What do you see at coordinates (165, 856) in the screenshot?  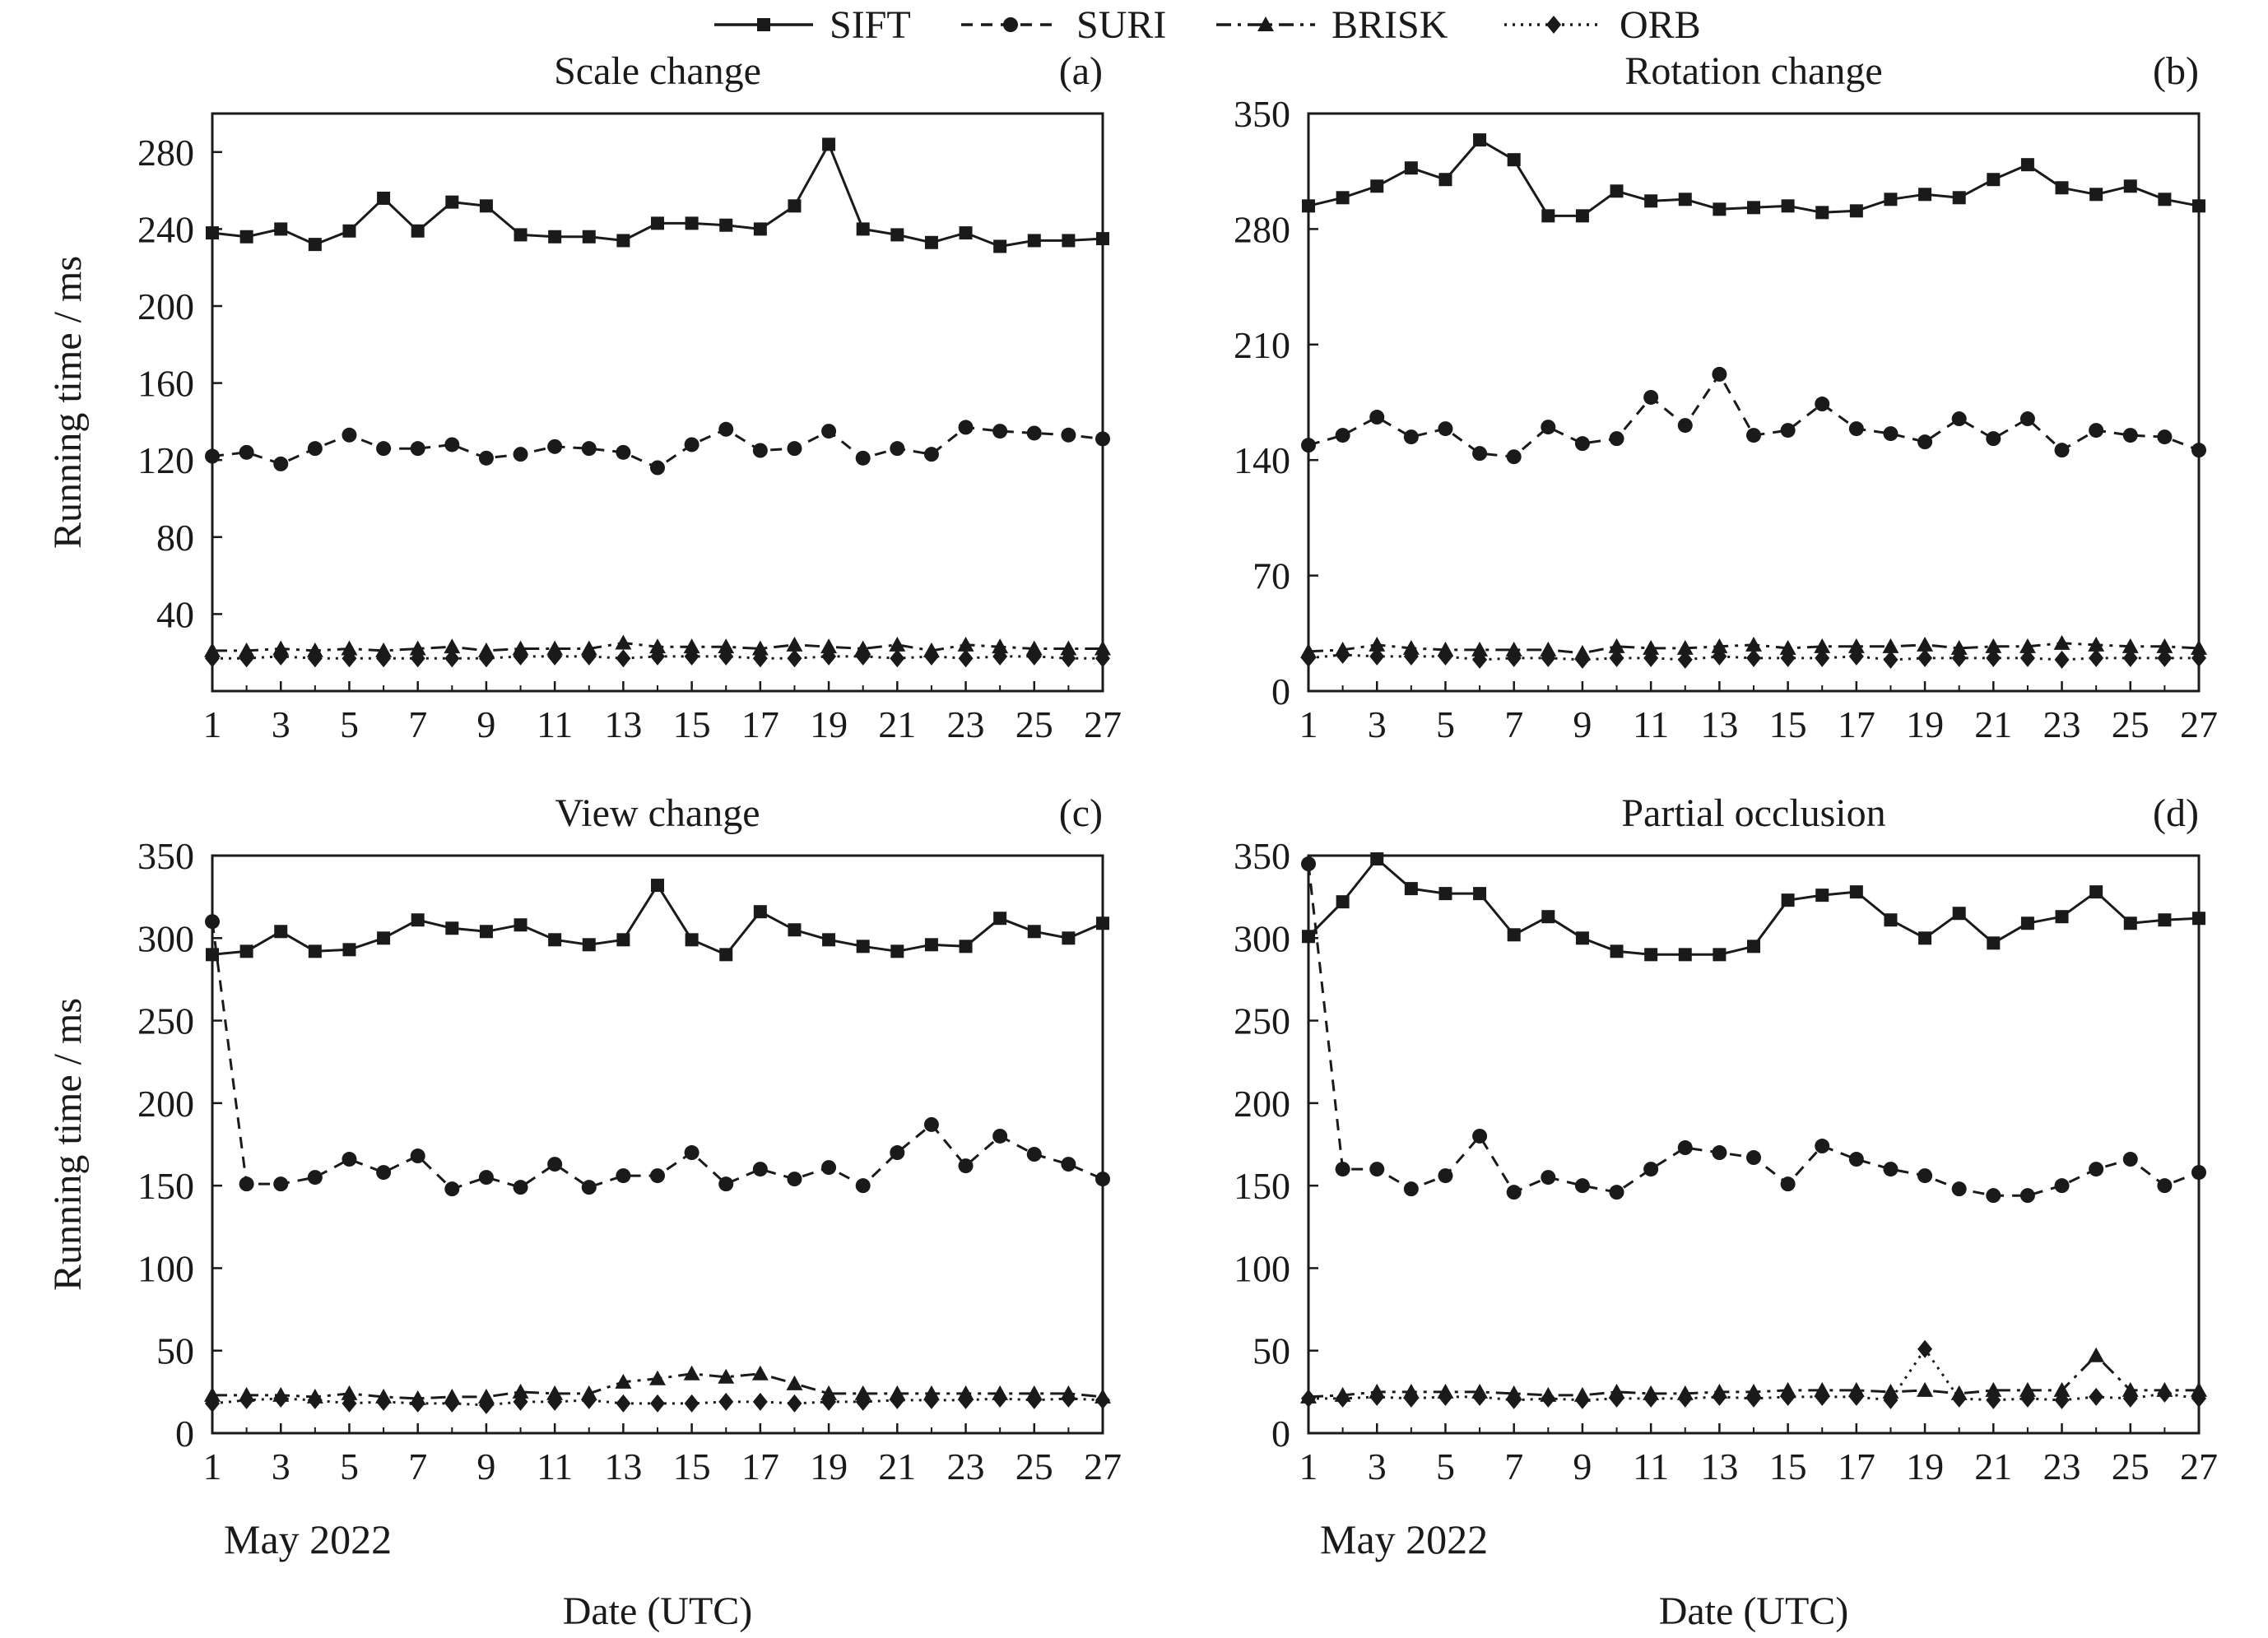 I see `y-tick-label: 350` at bounding box center [165, 856].